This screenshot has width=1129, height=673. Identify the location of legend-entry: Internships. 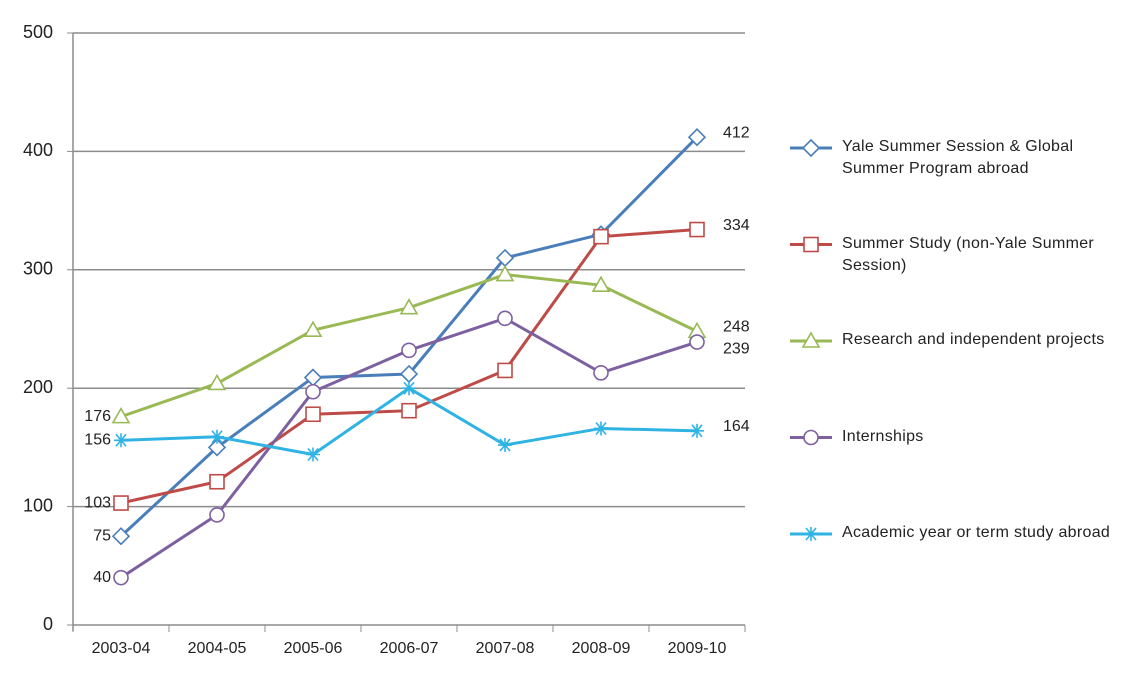
(883, 436).